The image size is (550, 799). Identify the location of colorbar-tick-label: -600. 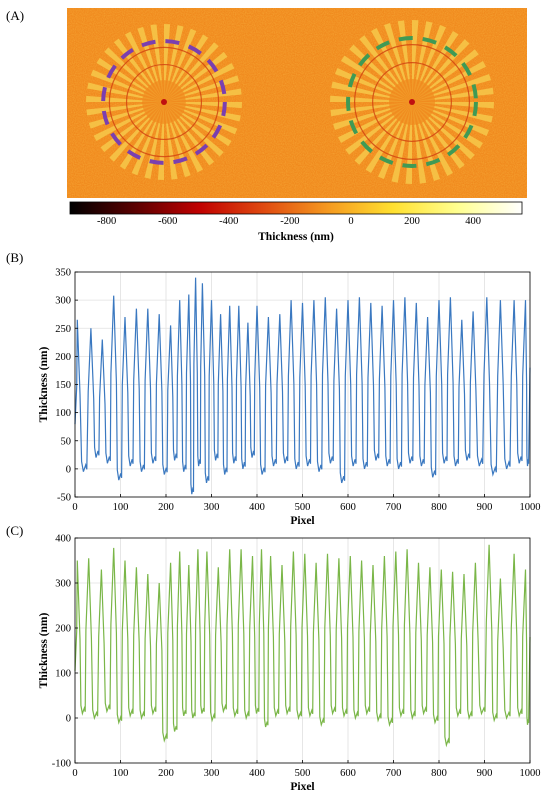
(167, 221).